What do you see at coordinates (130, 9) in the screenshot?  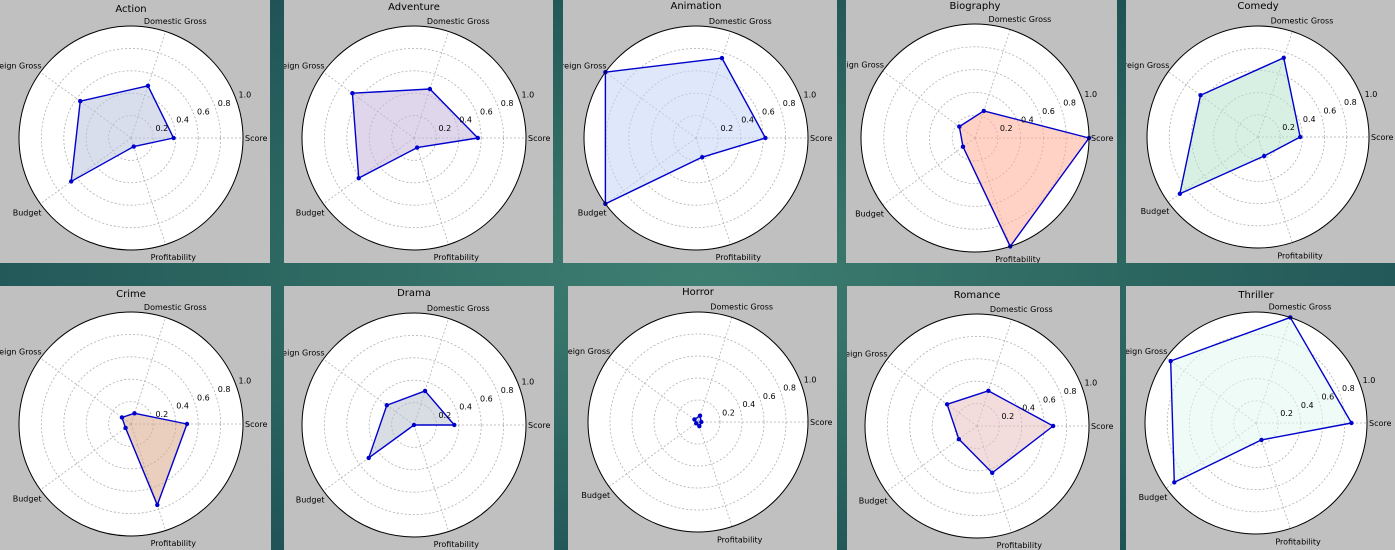 I see `chart-title: Action` at bounding box center [130, 9].